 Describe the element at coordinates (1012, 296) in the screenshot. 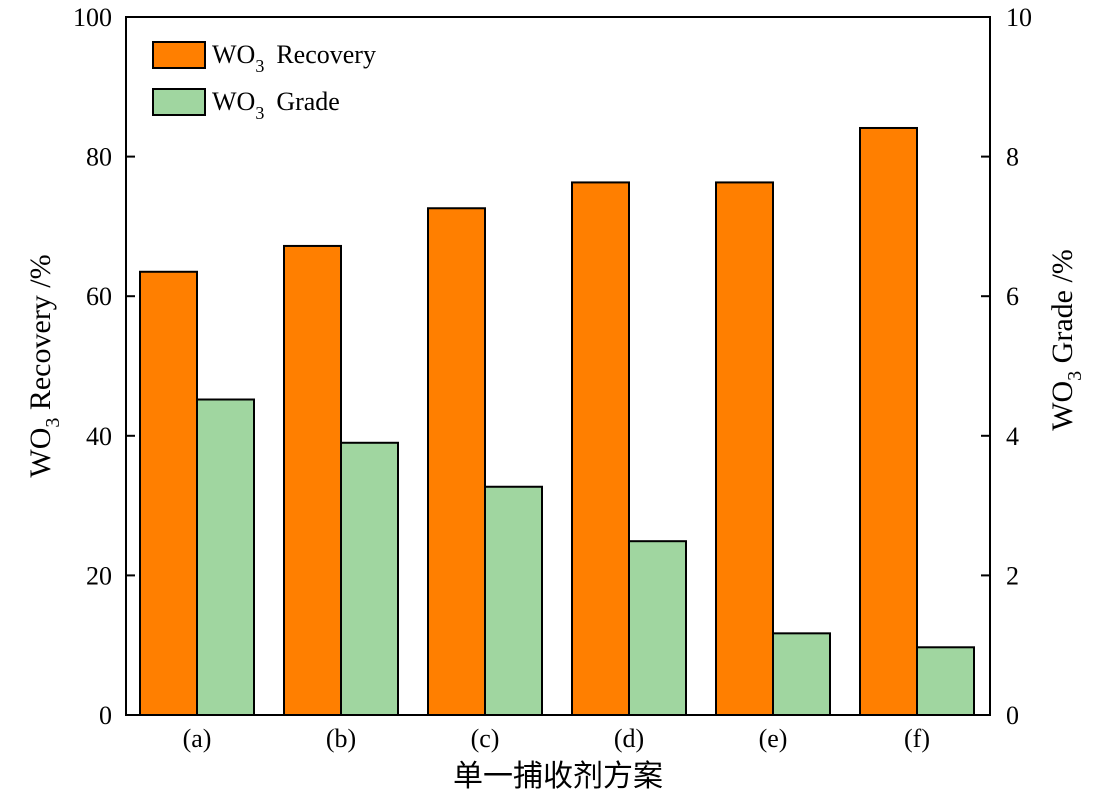

I see `y-tick-label-right: 6` at that location.